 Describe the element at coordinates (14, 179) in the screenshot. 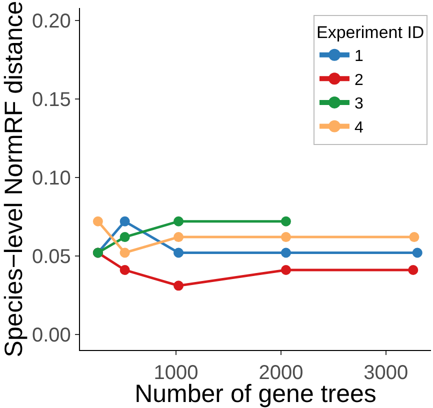

I see `y-axis-title: Species−level NormRF distance` at that location.